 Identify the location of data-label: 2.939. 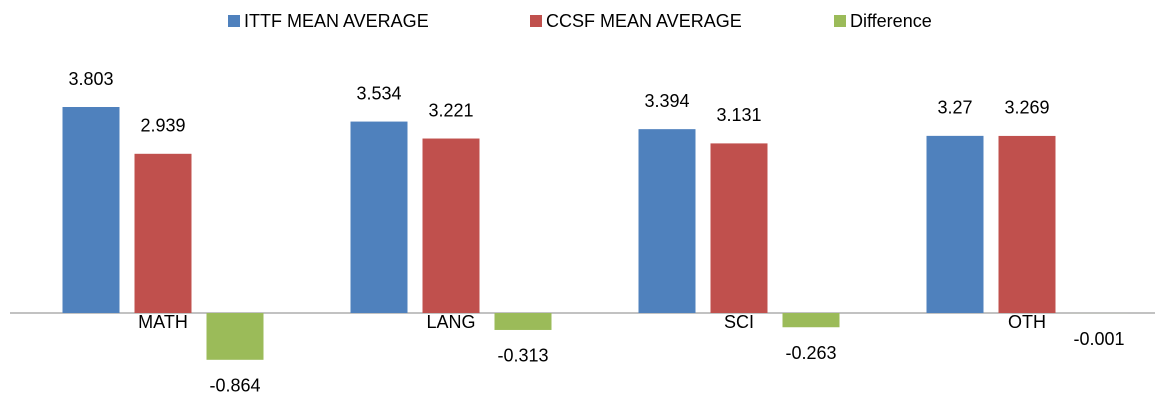
(162, 126).